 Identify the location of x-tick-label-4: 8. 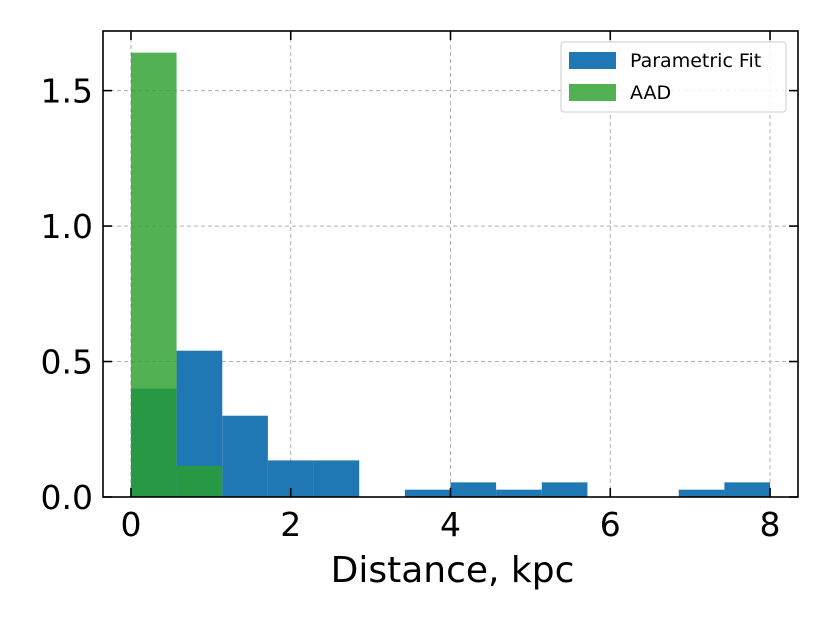
(770, 524).